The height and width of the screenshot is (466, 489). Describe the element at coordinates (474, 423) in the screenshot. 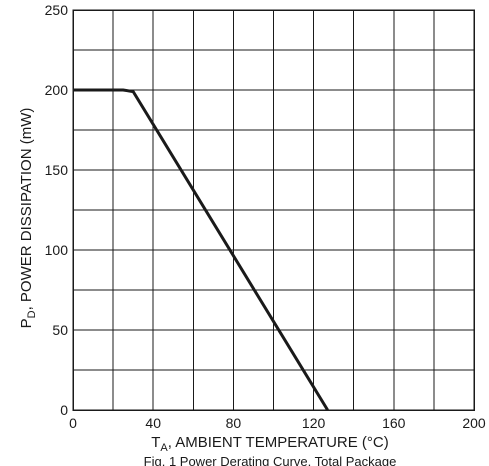

I see `x-tick-label: 200` at that location.